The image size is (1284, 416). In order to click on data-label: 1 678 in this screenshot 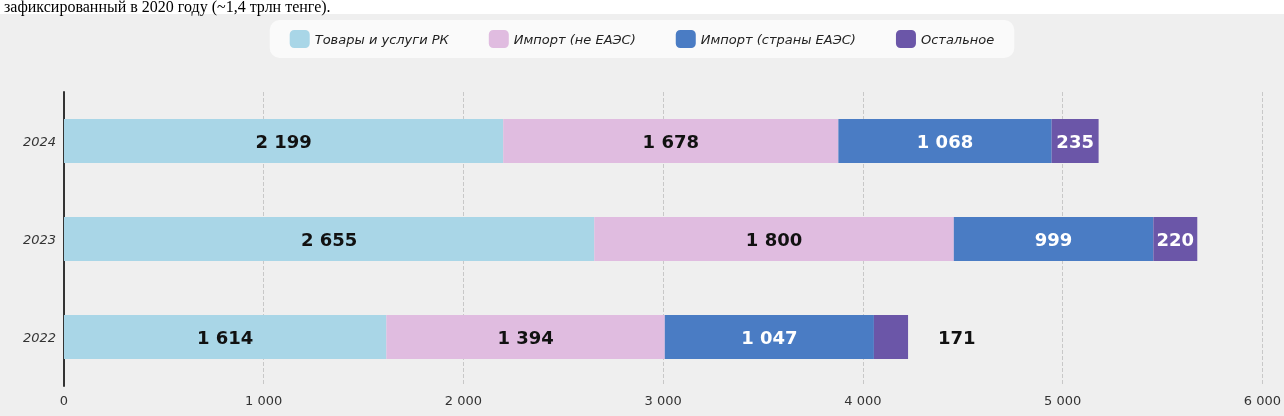, I will do `click(670, 141)`.